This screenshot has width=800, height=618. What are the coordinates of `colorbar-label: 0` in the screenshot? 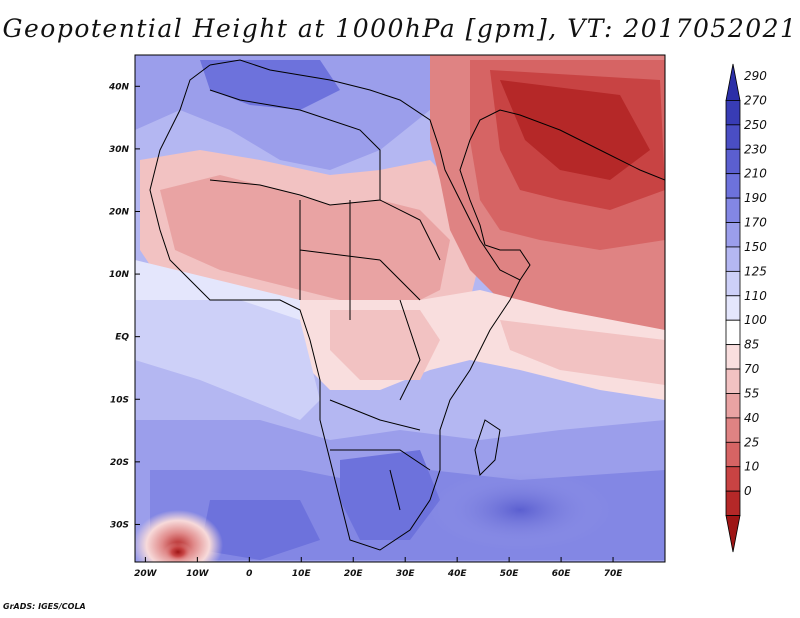 It's located at (748, 491).